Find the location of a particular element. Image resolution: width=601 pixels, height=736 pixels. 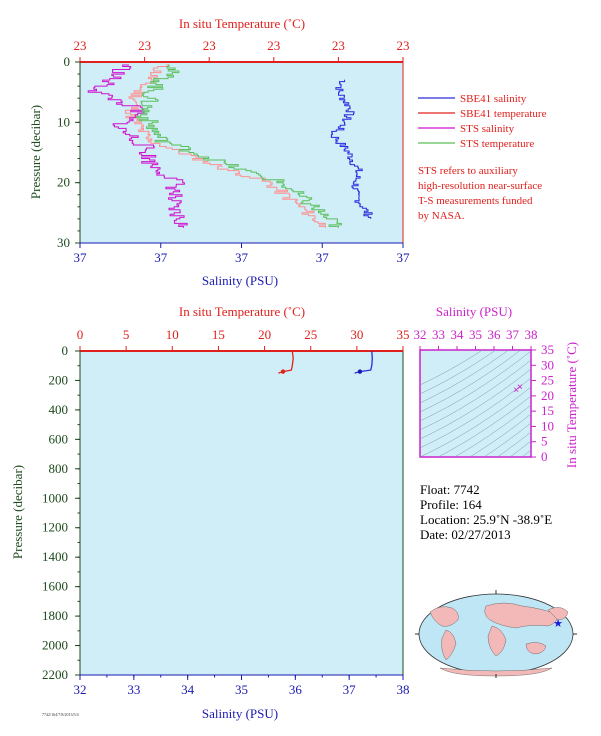

ts-right-tick-label: 0 is located at coordinates (544, 456).